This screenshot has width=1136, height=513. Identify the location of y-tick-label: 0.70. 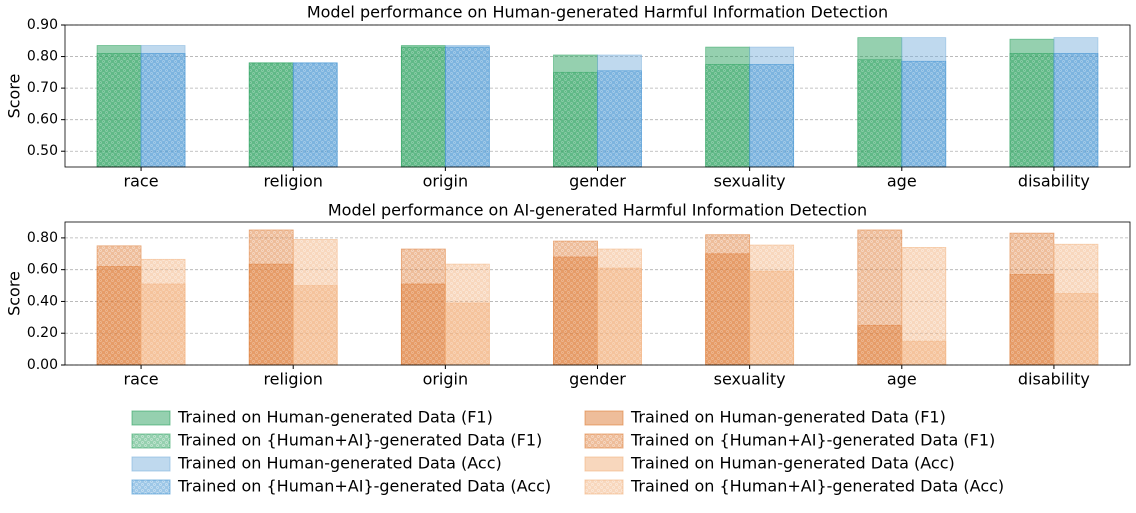
(42, 88).